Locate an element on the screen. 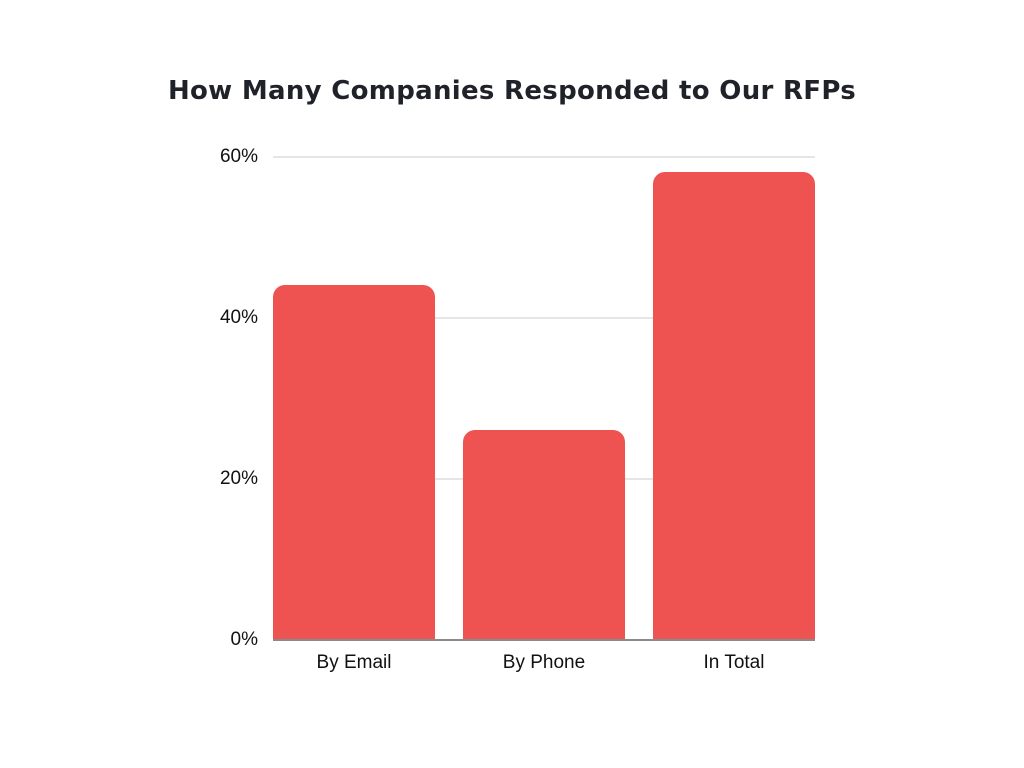 Image resolution: width=1024 pixels, height=768 pixels. x-axis-category-label: By Email is located at coordinates (354, 662).